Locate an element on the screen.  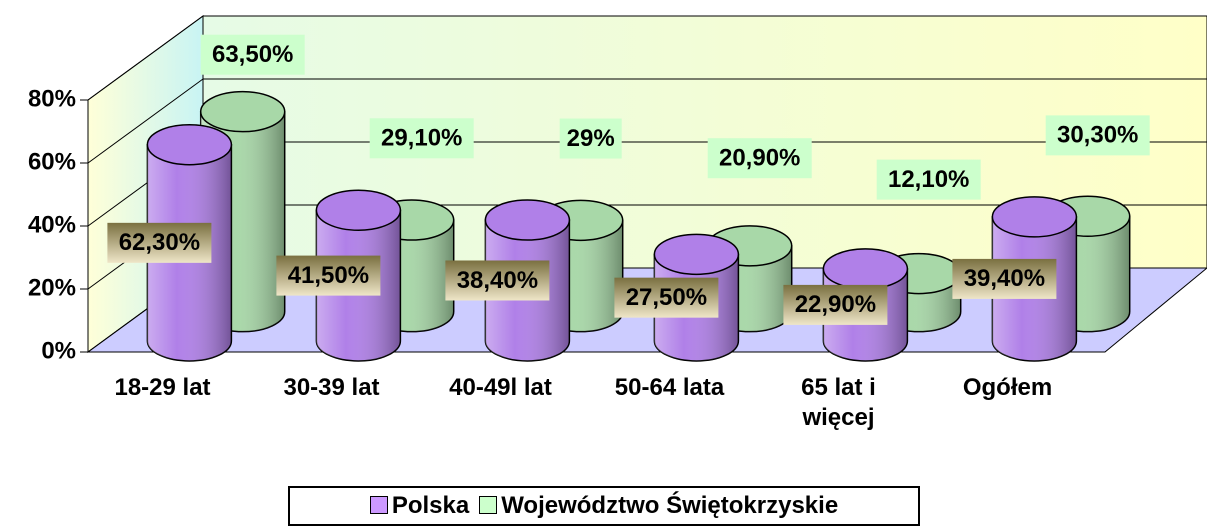
value-label: 29,10% is located at coordinates (421, 138).